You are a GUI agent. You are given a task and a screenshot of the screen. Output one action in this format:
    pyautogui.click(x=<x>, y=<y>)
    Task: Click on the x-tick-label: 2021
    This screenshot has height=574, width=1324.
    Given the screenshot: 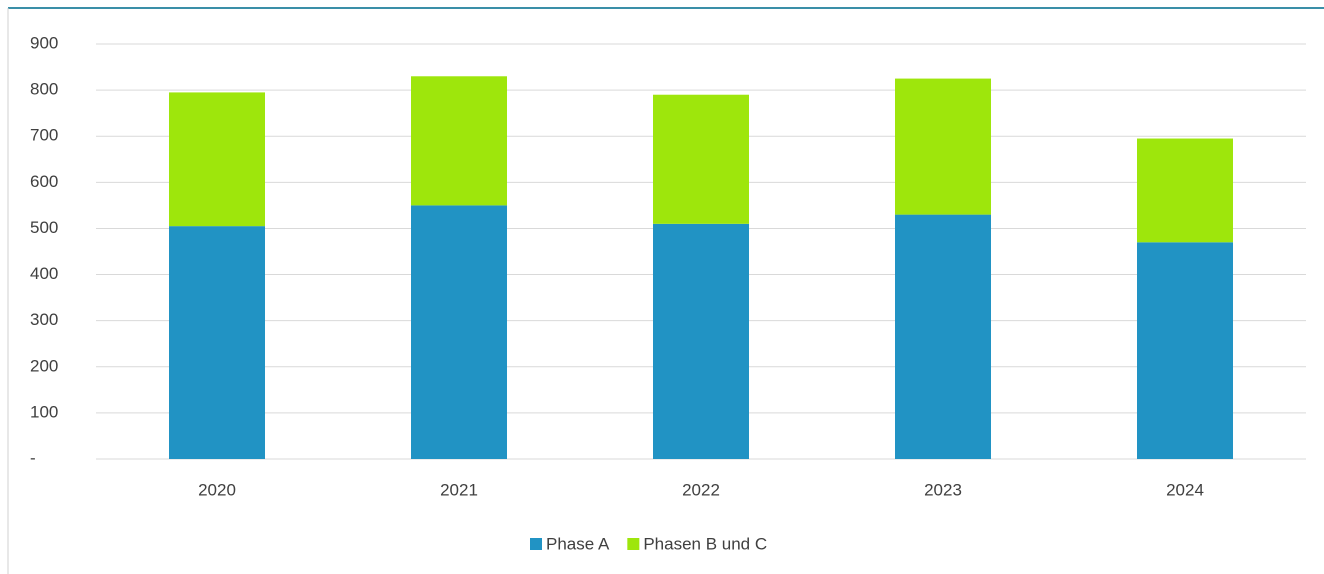 What is the action you would take?
    pyautogui.click(x=459, y=489)
    